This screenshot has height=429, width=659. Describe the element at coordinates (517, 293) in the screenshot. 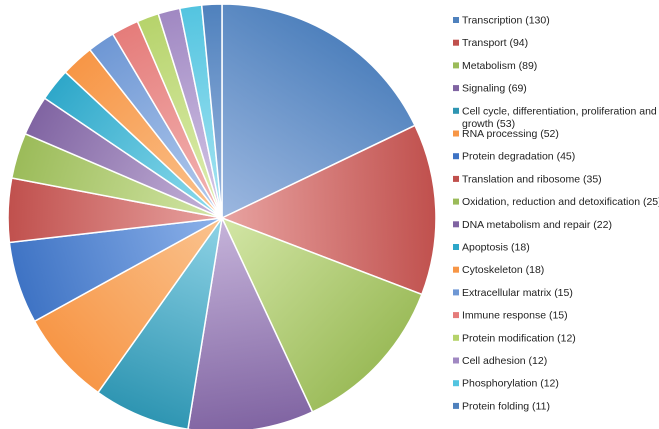

I see `legend-label: Extracellular matrix (15)` at that location.